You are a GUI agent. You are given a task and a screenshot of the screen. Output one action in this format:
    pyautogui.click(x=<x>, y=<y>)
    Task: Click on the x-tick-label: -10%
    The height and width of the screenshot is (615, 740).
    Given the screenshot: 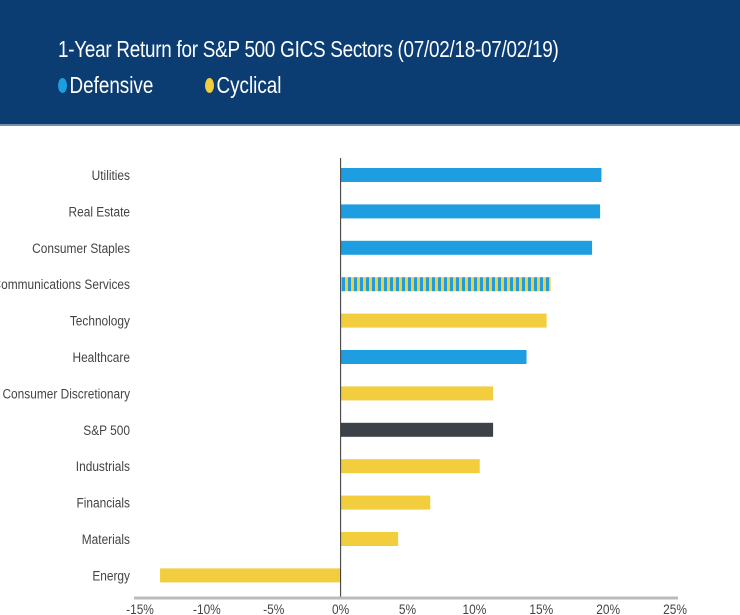 What is the action you would take?
    pyautogui.click(x=207, y=608)
    